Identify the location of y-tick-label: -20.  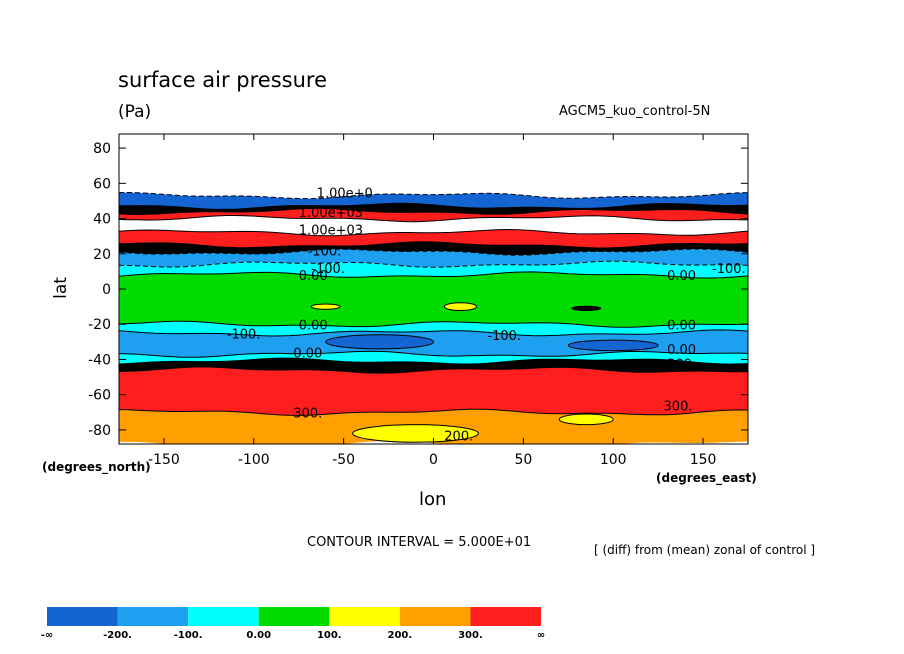
(99, 325).